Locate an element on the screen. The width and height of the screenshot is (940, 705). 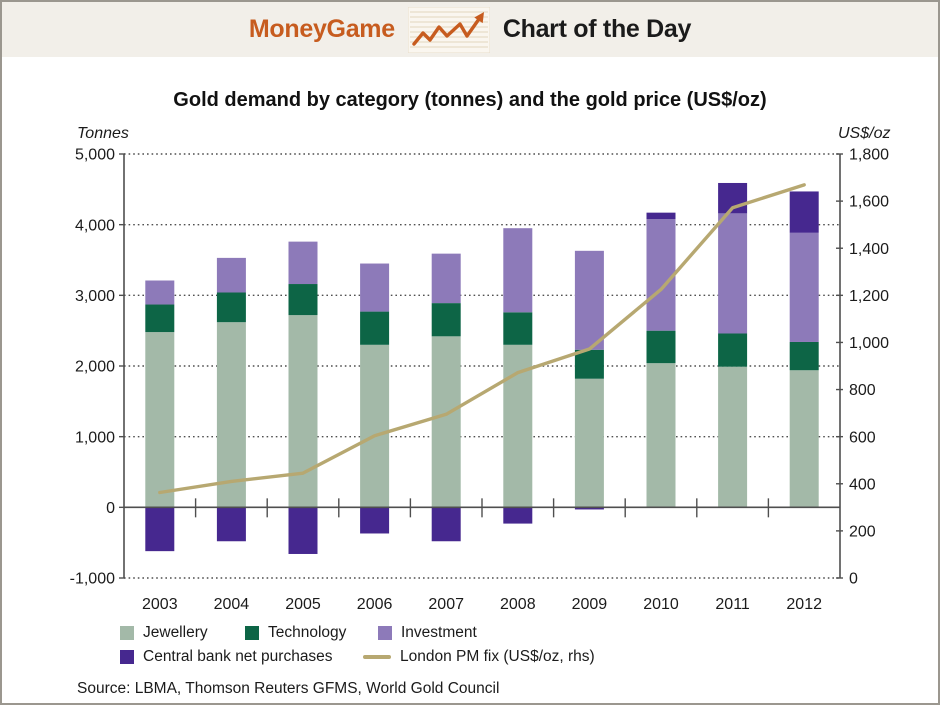
svg-text: 400 is located at coordinates (862, 484).